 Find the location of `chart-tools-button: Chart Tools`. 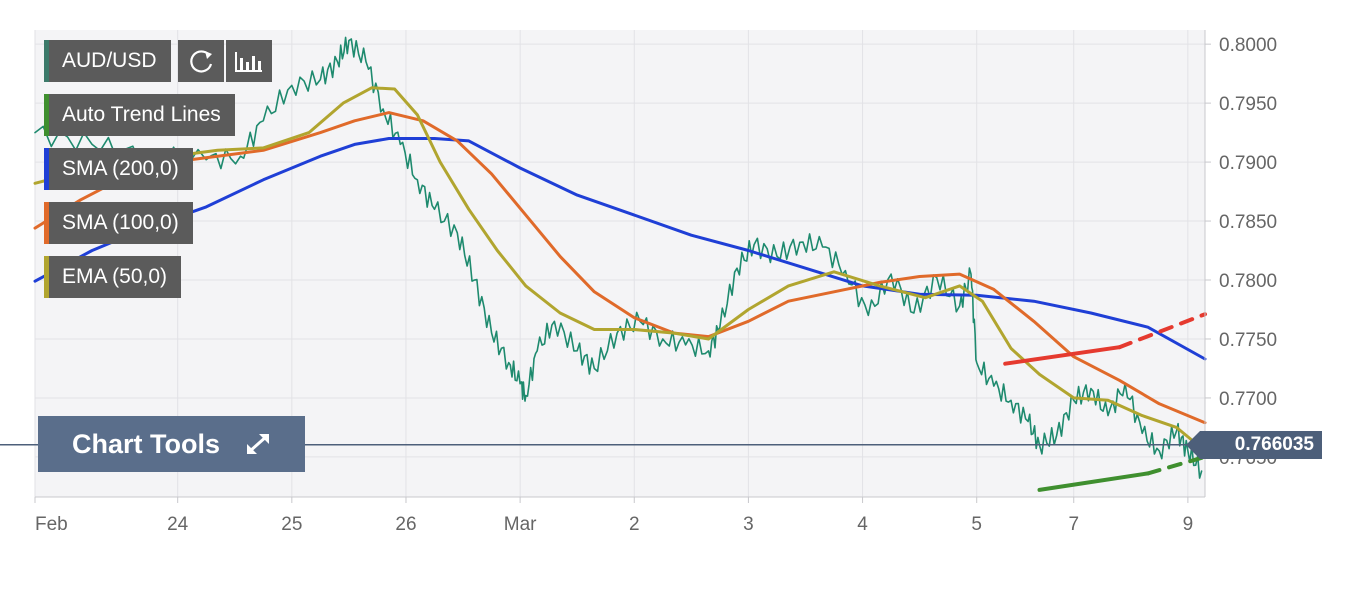

chart-tools-button: Chart Tools is located at coordinates (171, 444).